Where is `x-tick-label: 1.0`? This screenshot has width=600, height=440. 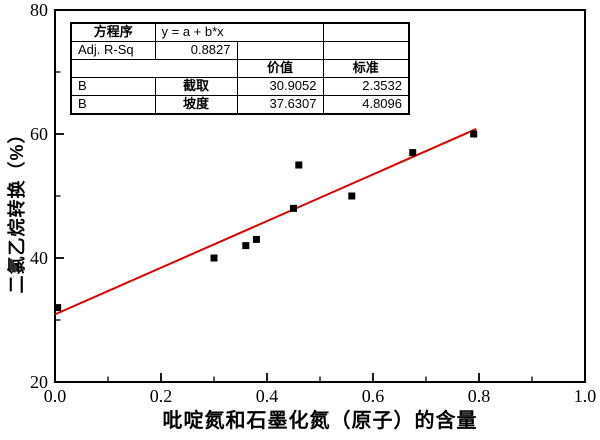
x-tick-label: 1.0 is located at coordinates (585, 396).